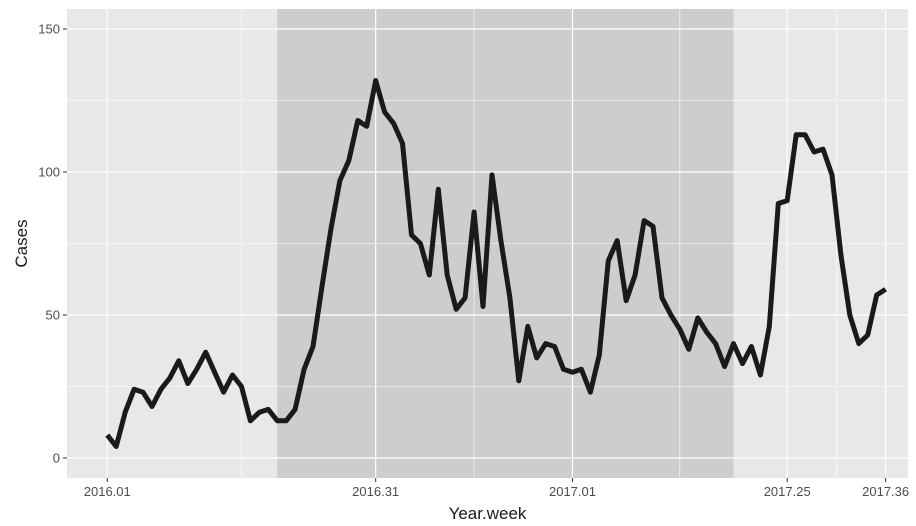 The width and height of the screenshot is (916, 526). I want to click on y-tick-label: 100, so click(49, 172).